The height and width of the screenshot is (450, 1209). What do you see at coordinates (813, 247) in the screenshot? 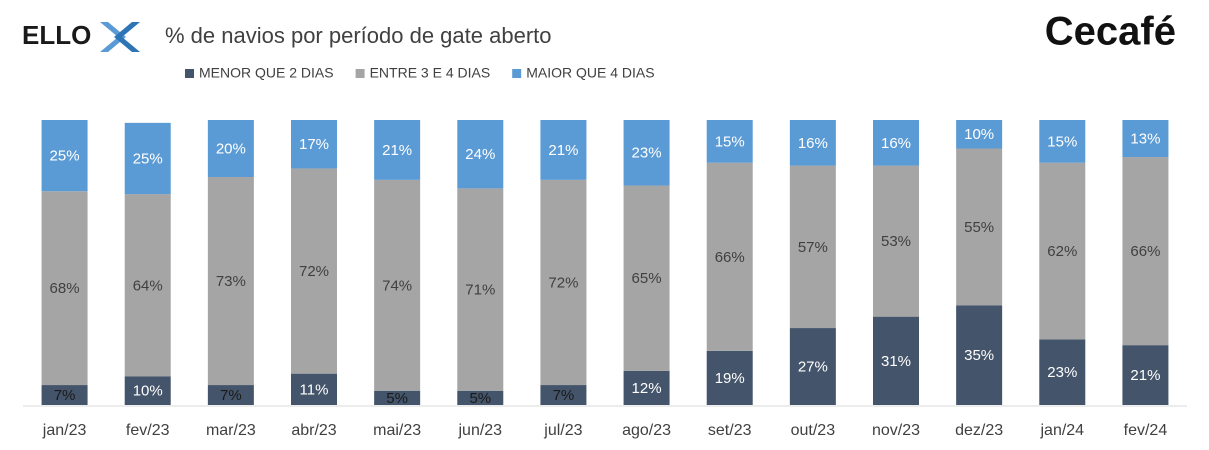
I see `data-label: 57%` at bounding box center [813, 247].